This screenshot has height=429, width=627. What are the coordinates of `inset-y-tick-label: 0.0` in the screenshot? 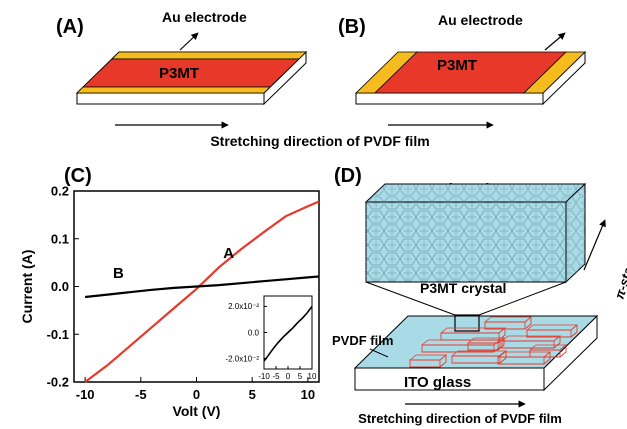 It's located at (254, 332).